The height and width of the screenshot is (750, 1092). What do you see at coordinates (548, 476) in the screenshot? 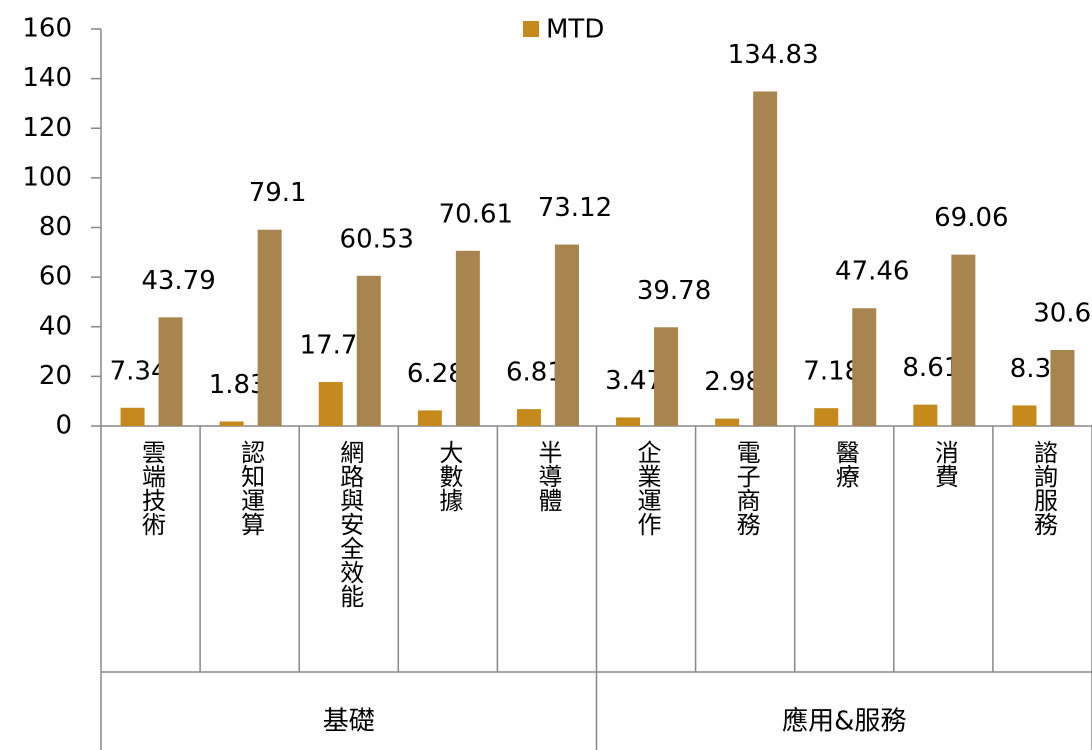
I see `x-tick-label: 半導體` at bounding box center [548, 476].